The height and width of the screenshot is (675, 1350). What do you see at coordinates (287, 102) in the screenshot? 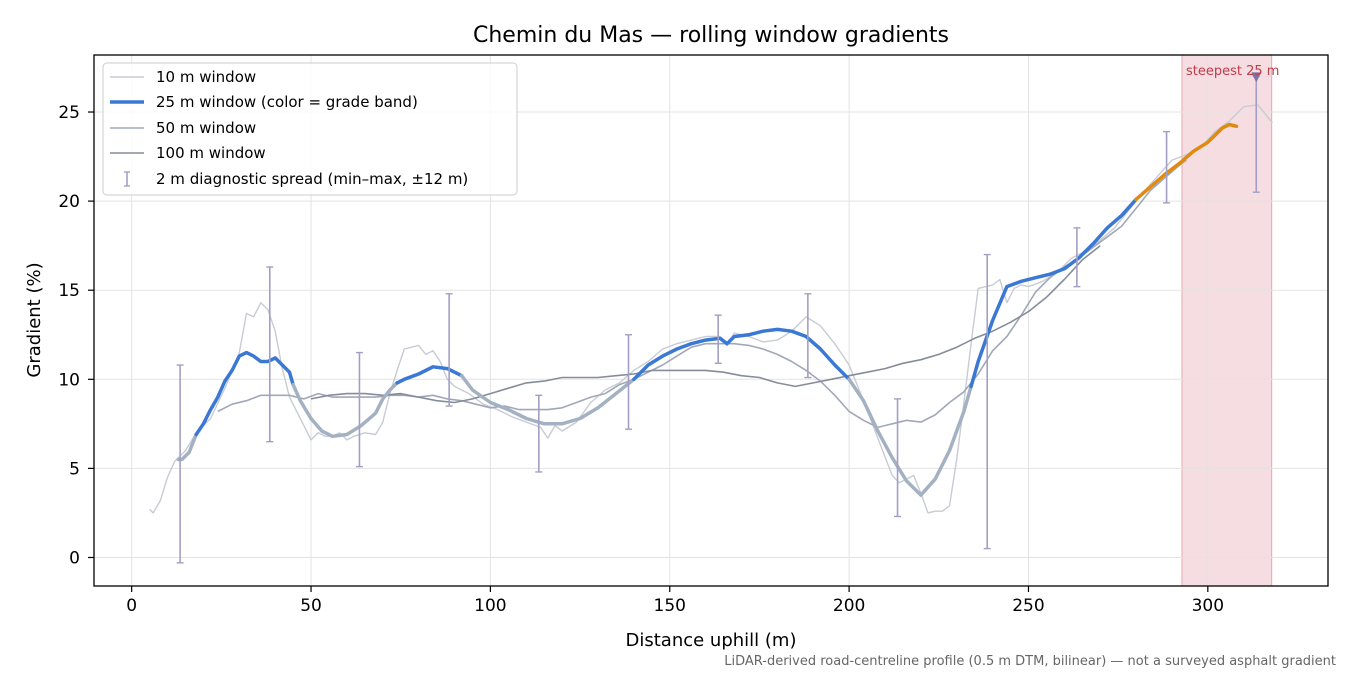
I see `legend-label-w25: 25 m window (color = grade band)` at bounding box center [287, 102].